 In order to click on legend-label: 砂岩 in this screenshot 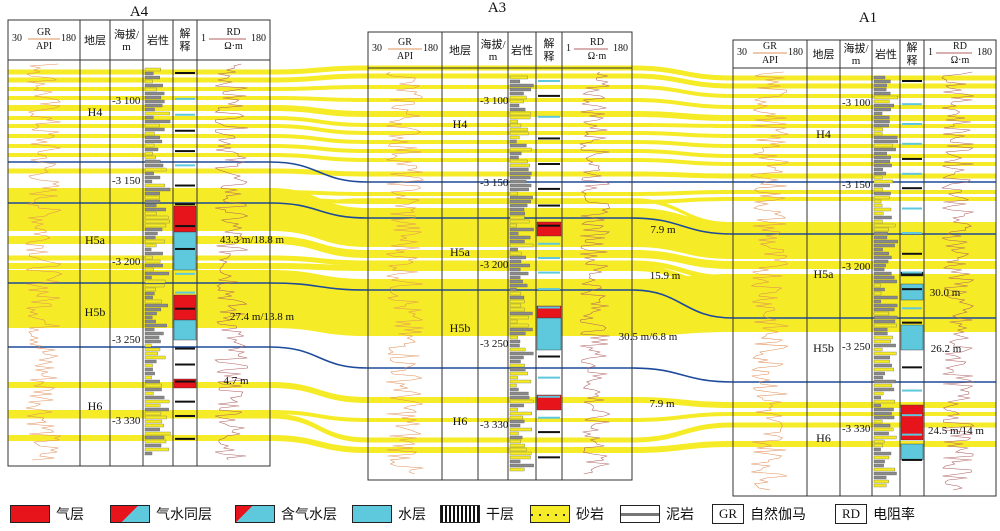, I will do `click(590, 514)`.